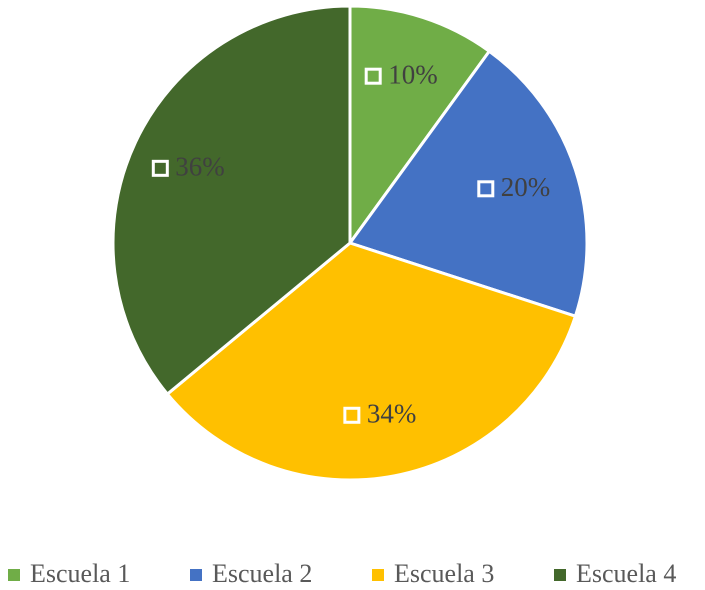 Image resolution: width=705 pixels, height=590 pixels. Describe the element at coordinates (413, 74) in the screenshot. I see `data-label: 10%` at that location.